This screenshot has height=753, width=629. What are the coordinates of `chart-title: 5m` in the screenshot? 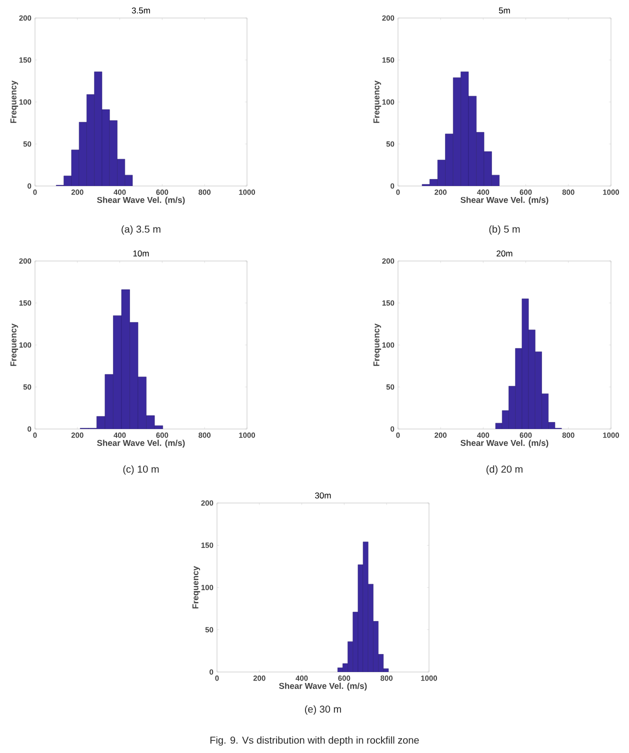 It's located at (504, 11).